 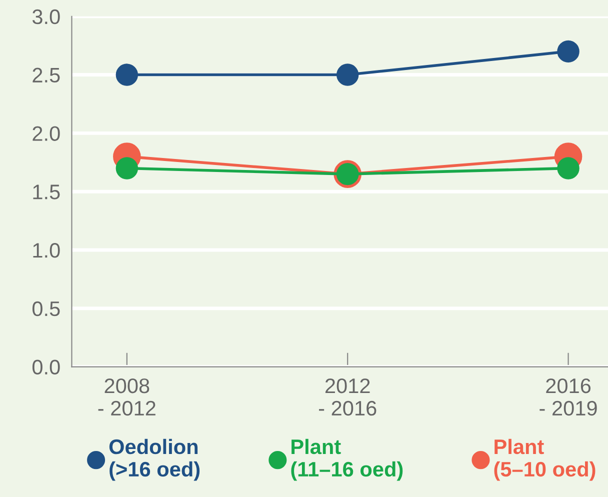 I want to click on y-tick-label: 2.5, so click(x=46, y=75).